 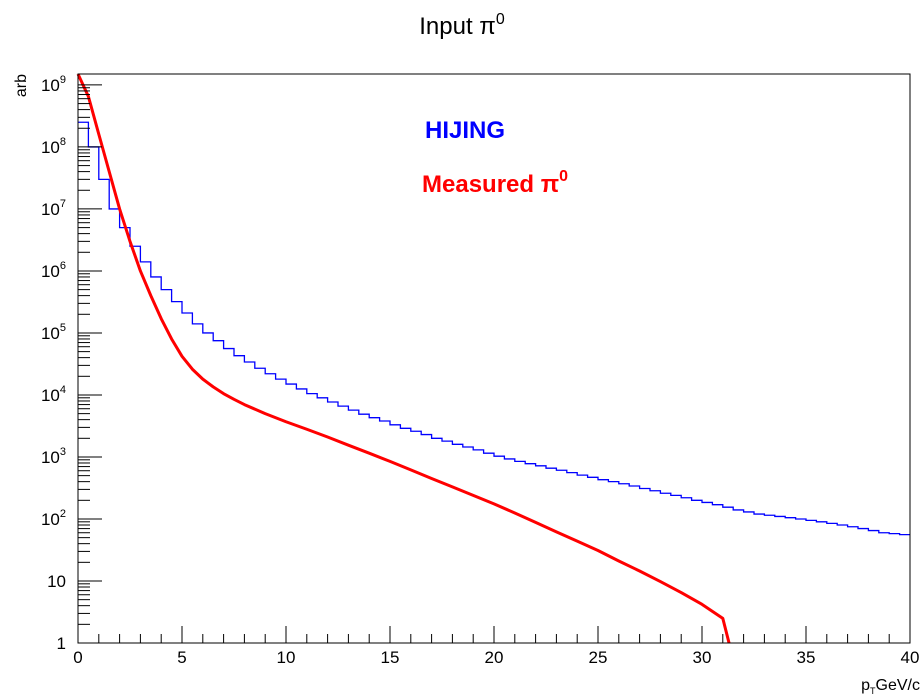 What do you see at coordinates (63, 390) in the screenshot?
I see `y-tick-label-exponent: 4` at bounding box center [63, 390].